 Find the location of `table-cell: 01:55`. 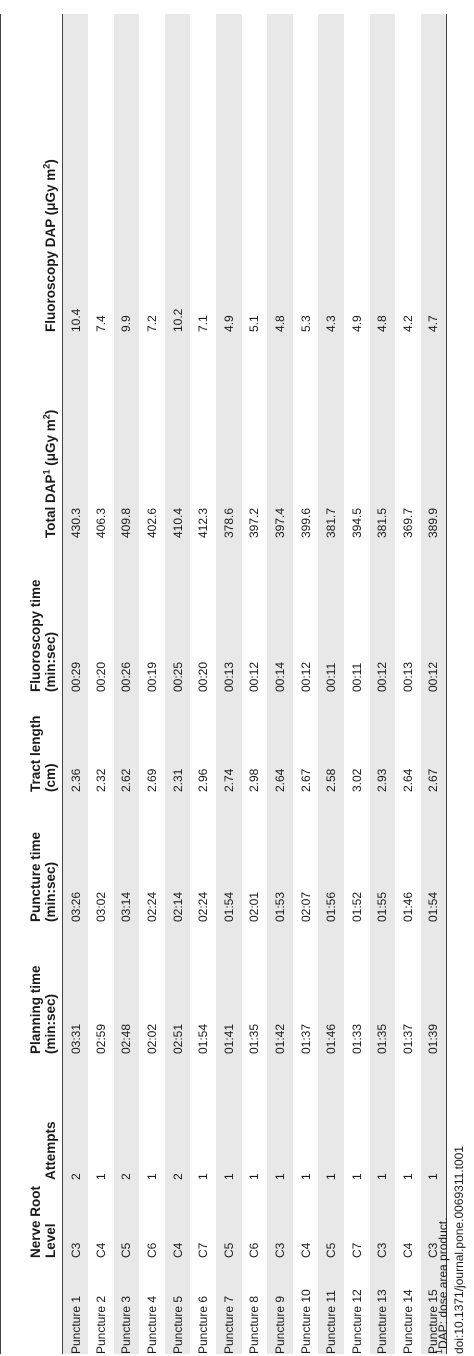

table-cell: 01:55 is located at coordinates (382, 857).